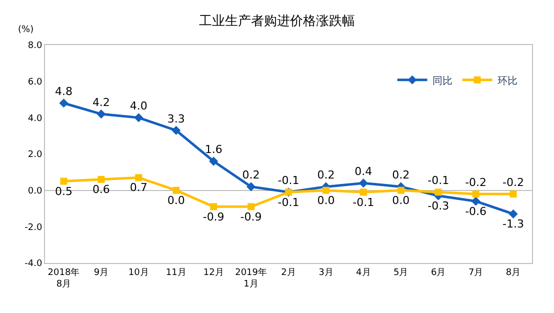 This screenshot has width=554, height=313. I want to click on x-tick-label: 6月, so click(438, 273).